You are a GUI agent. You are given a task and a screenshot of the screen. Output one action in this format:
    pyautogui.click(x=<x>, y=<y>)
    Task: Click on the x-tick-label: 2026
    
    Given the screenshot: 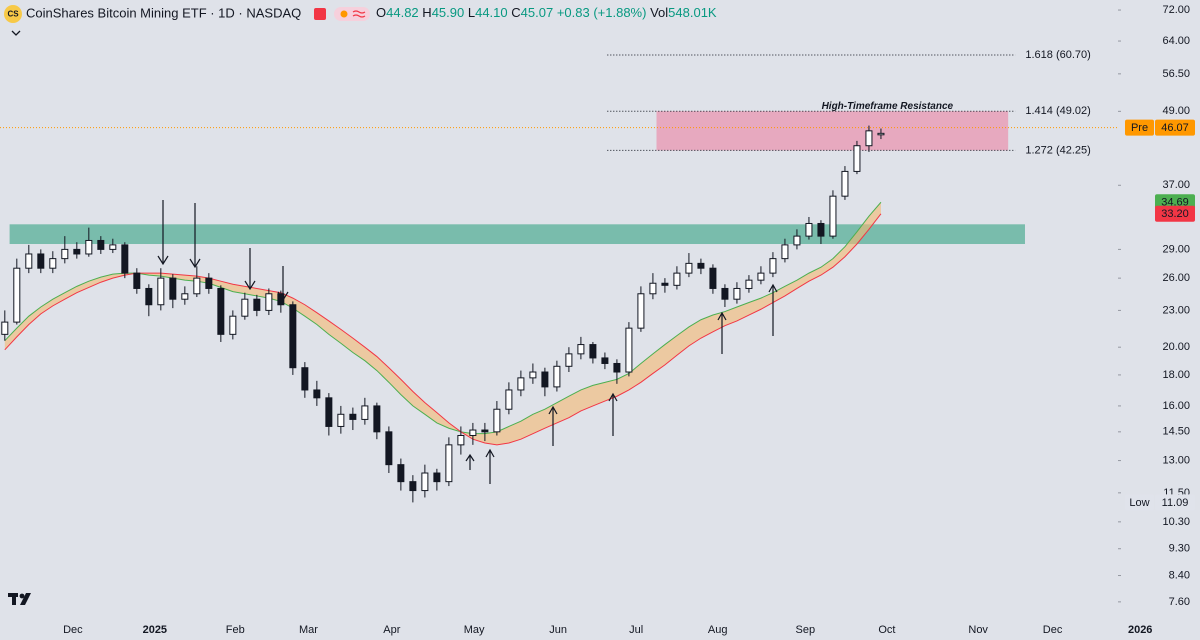 What is the action you would take?
    pyautogui.click(x=1140, y=630)
    